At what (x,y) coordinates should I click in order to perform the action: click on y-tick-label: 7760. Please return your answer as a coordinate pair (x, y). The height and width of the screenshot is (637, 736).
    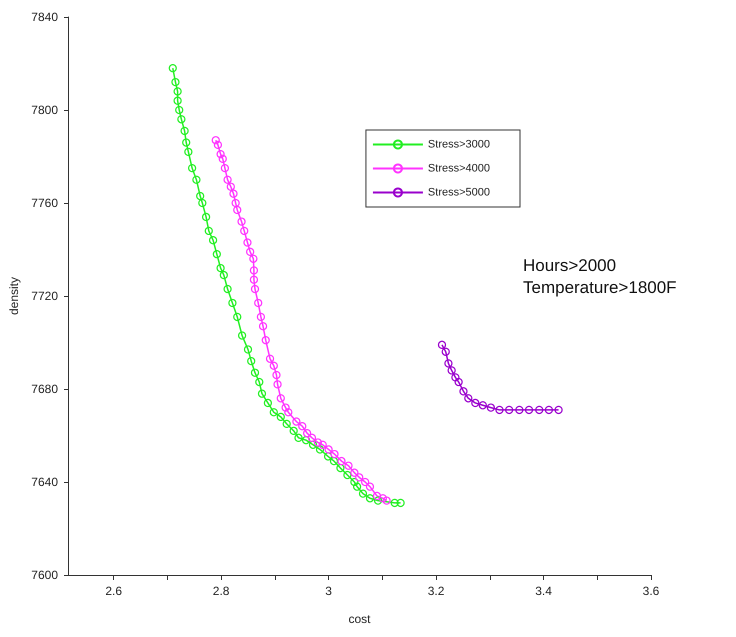
    Looking at the image, I should click on (44, 203).